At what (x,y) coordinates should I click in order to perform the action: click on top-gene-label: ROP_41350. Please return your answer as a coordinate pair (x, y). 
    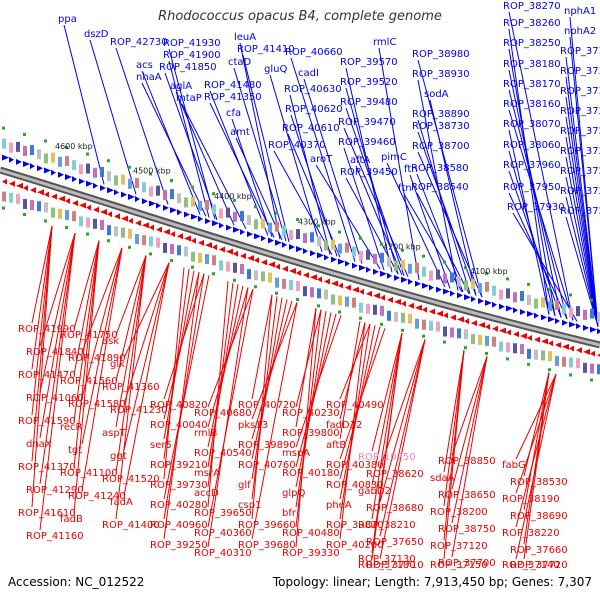
    Looking at the image, I should click on (233, 97).